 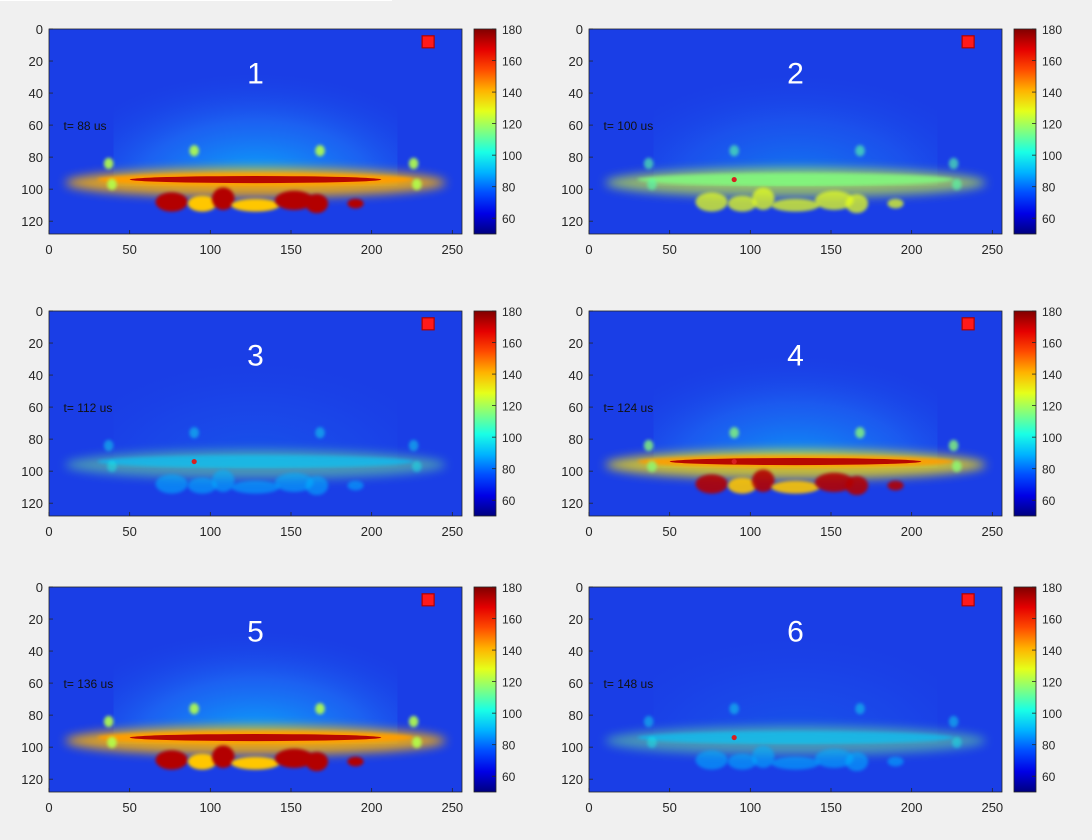 What do you see at coordinates (48, 531) in the screenshot?
I see `x-tick-label: 0` at bounding box center [48, 531].